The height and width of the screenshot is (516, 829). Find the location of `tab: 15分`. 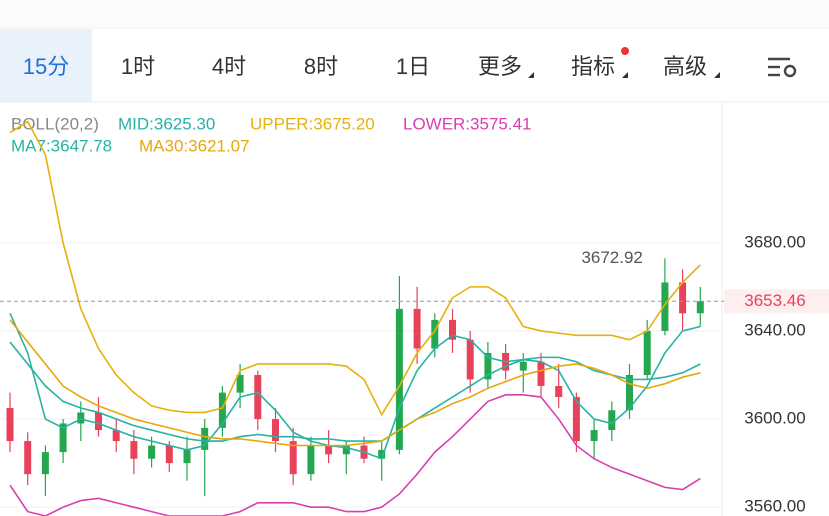

tab: 15分 is located at coordinates (46, 66).